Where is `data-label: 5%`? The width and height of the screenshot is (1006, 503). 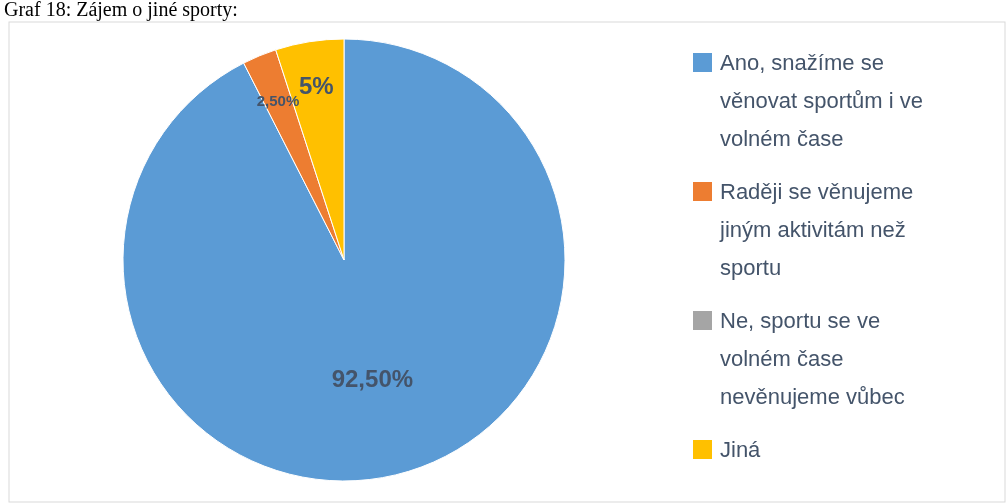
data-label: 5% is located at coordinates (316, 85).